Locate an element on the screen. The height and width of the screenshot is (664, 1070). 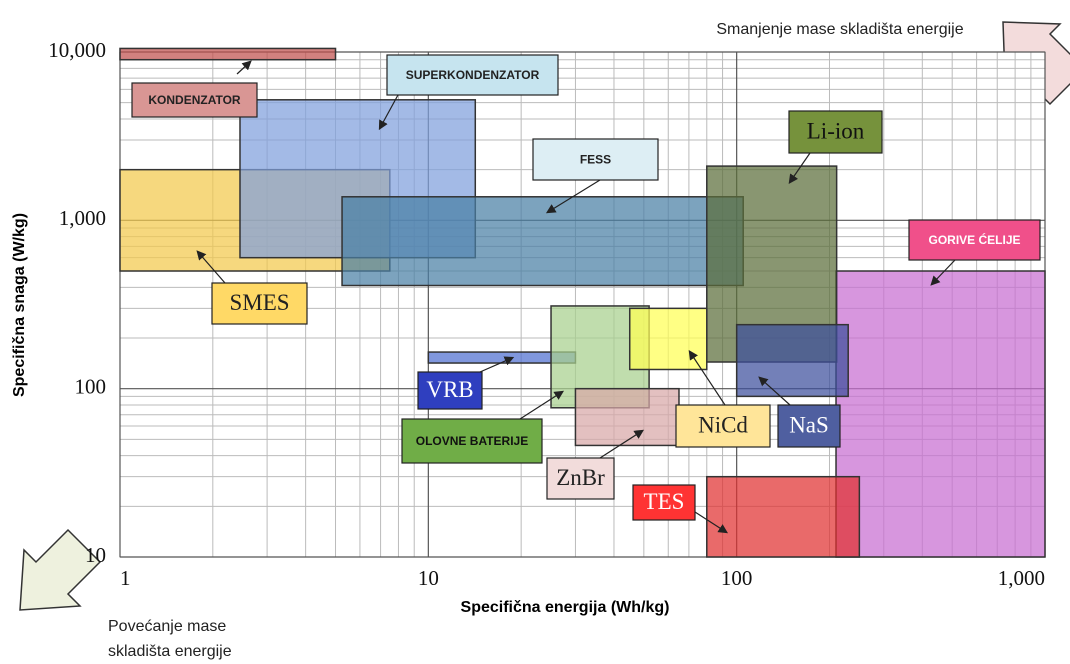
y-tick-label: 100 is located at coordinates (91, 386).